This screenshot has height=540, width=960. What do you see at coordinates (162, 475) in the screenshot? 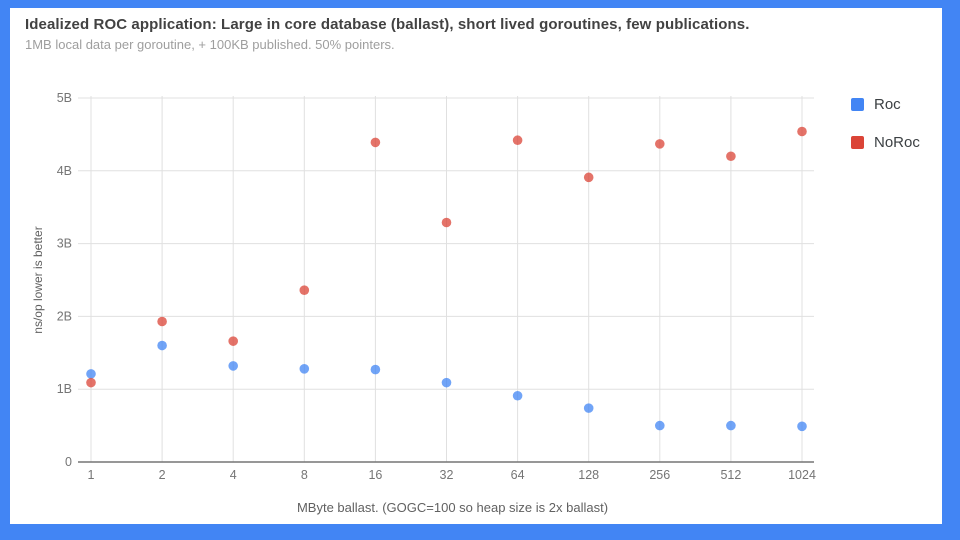
I see `x-tick-label: 2` at bounding box center [162, 475].